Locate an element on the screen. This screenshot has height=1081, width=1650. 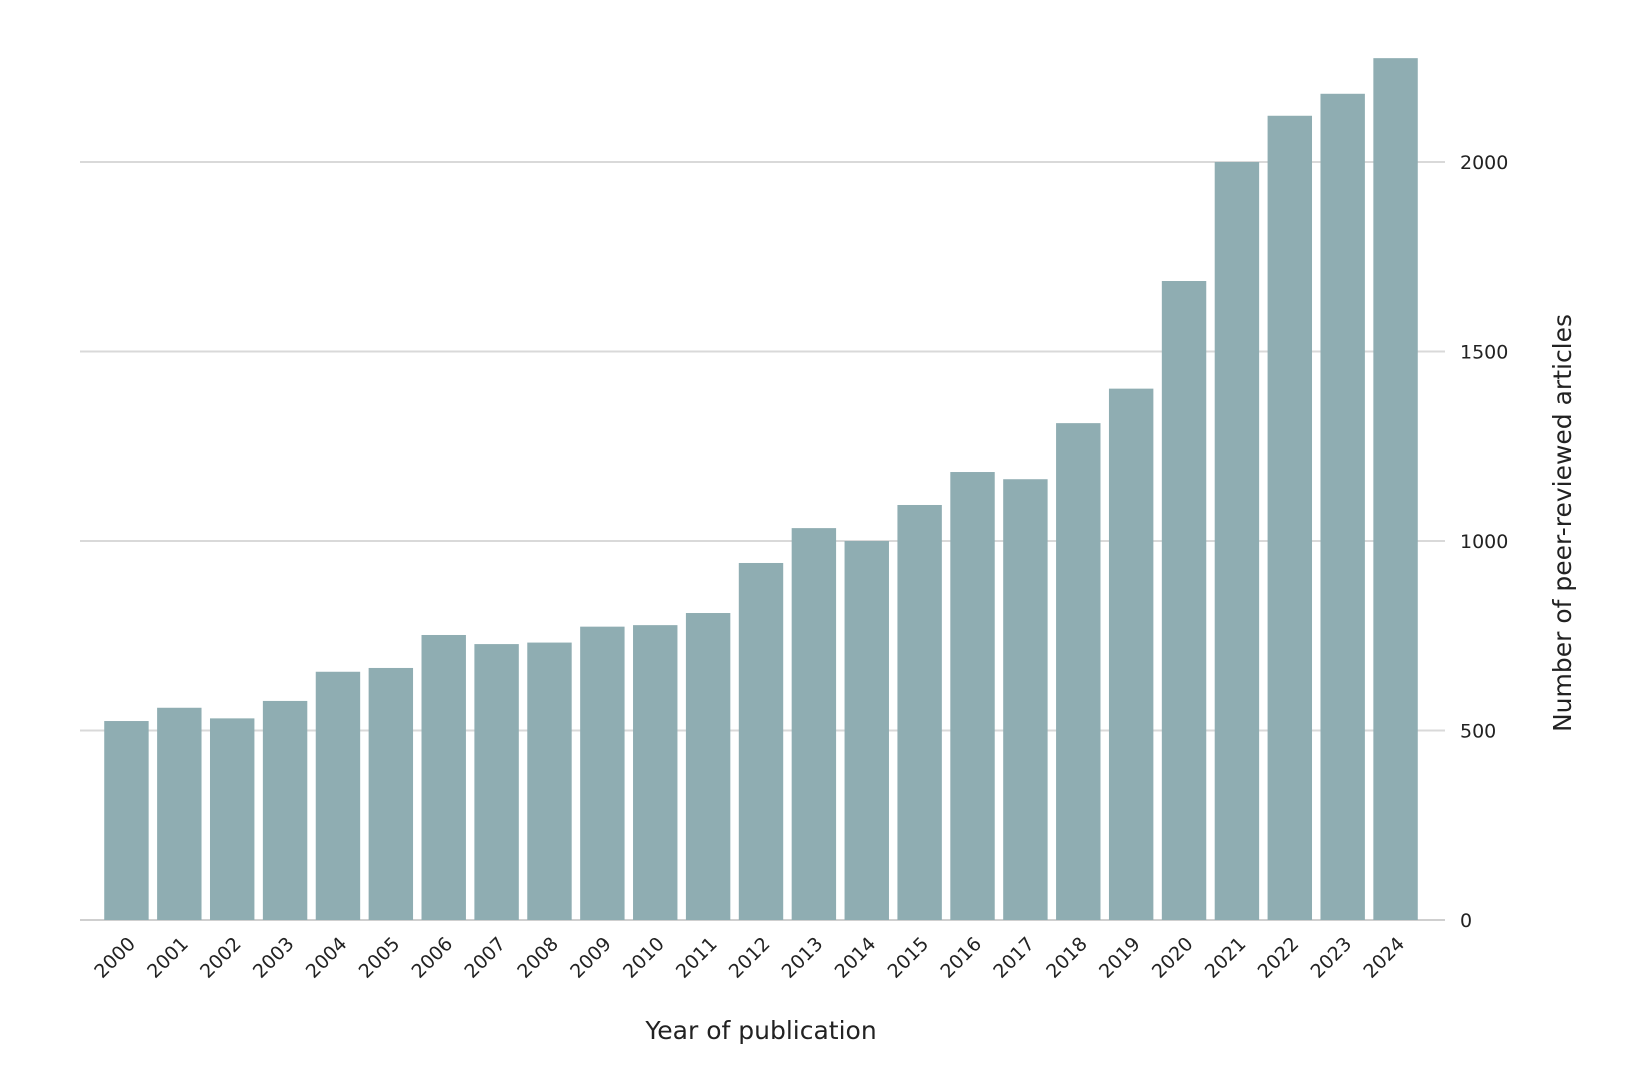
x-tick-label: 2020 is located at coordinates (1173, 958).